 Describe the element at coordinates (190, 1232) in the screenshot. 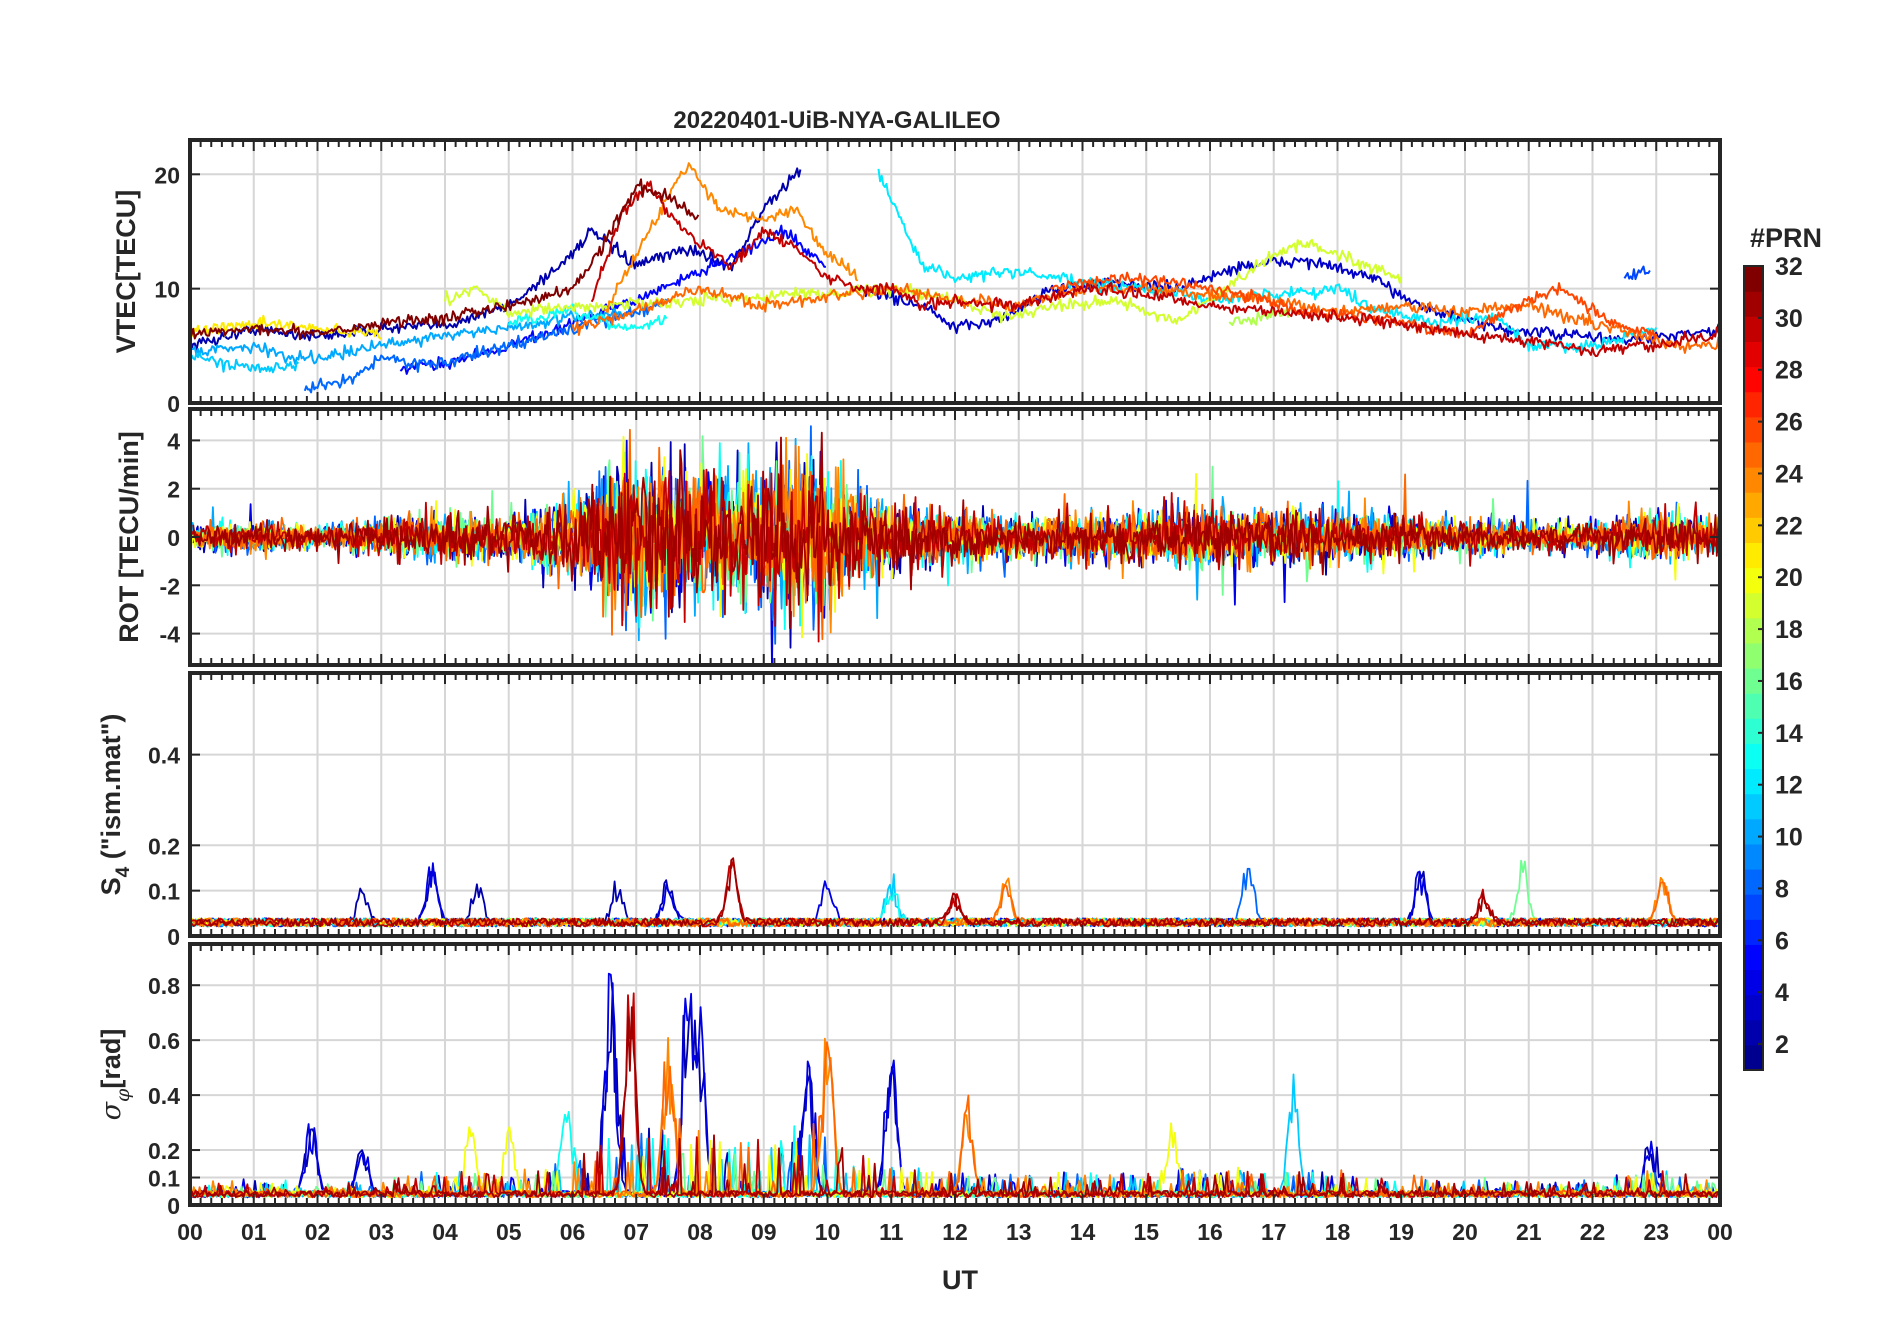

I see `x-tick-label: 00` at that location.